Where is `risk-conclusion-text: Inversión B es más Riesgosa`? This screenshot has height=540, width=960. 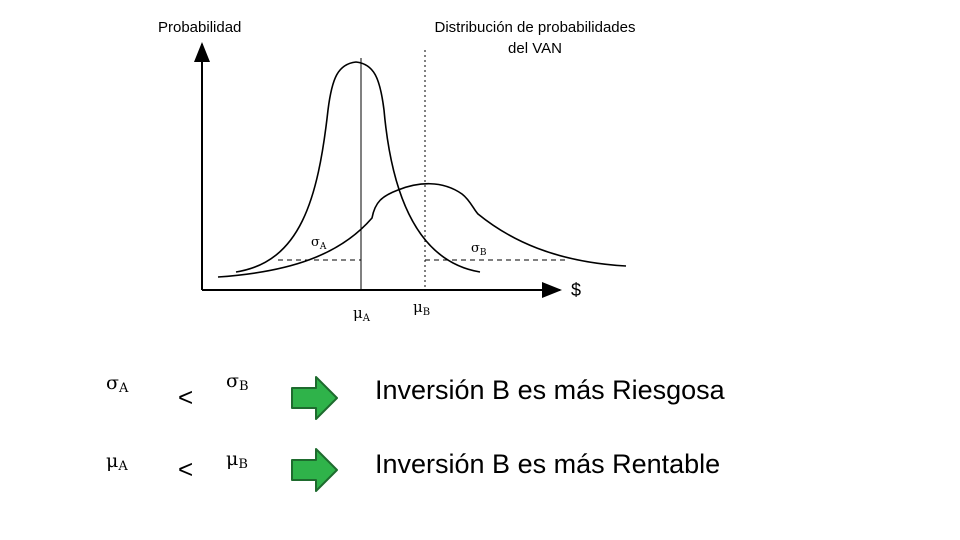 risk-conclusion-text: Inversión B es más Riesgosa is located at coordinates (550, 390).